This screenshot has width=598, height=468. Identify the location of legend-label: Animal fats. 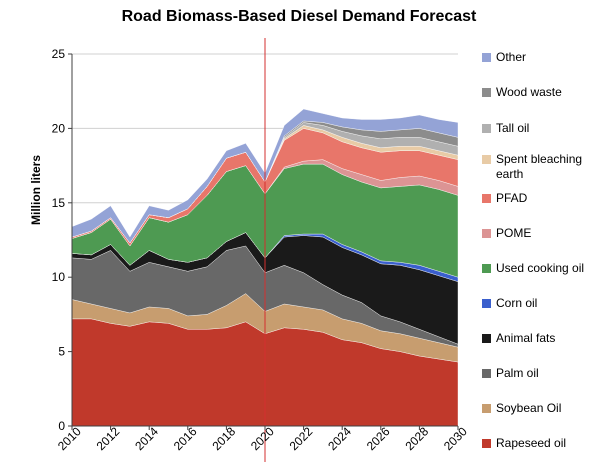
(526, 338).